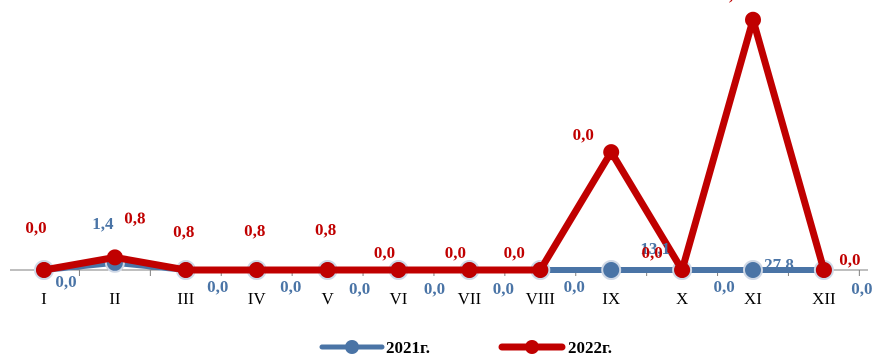 The height and width of the screenshot is (359, 875). I want to click on x-tick-label: IX, so click(611, 298).